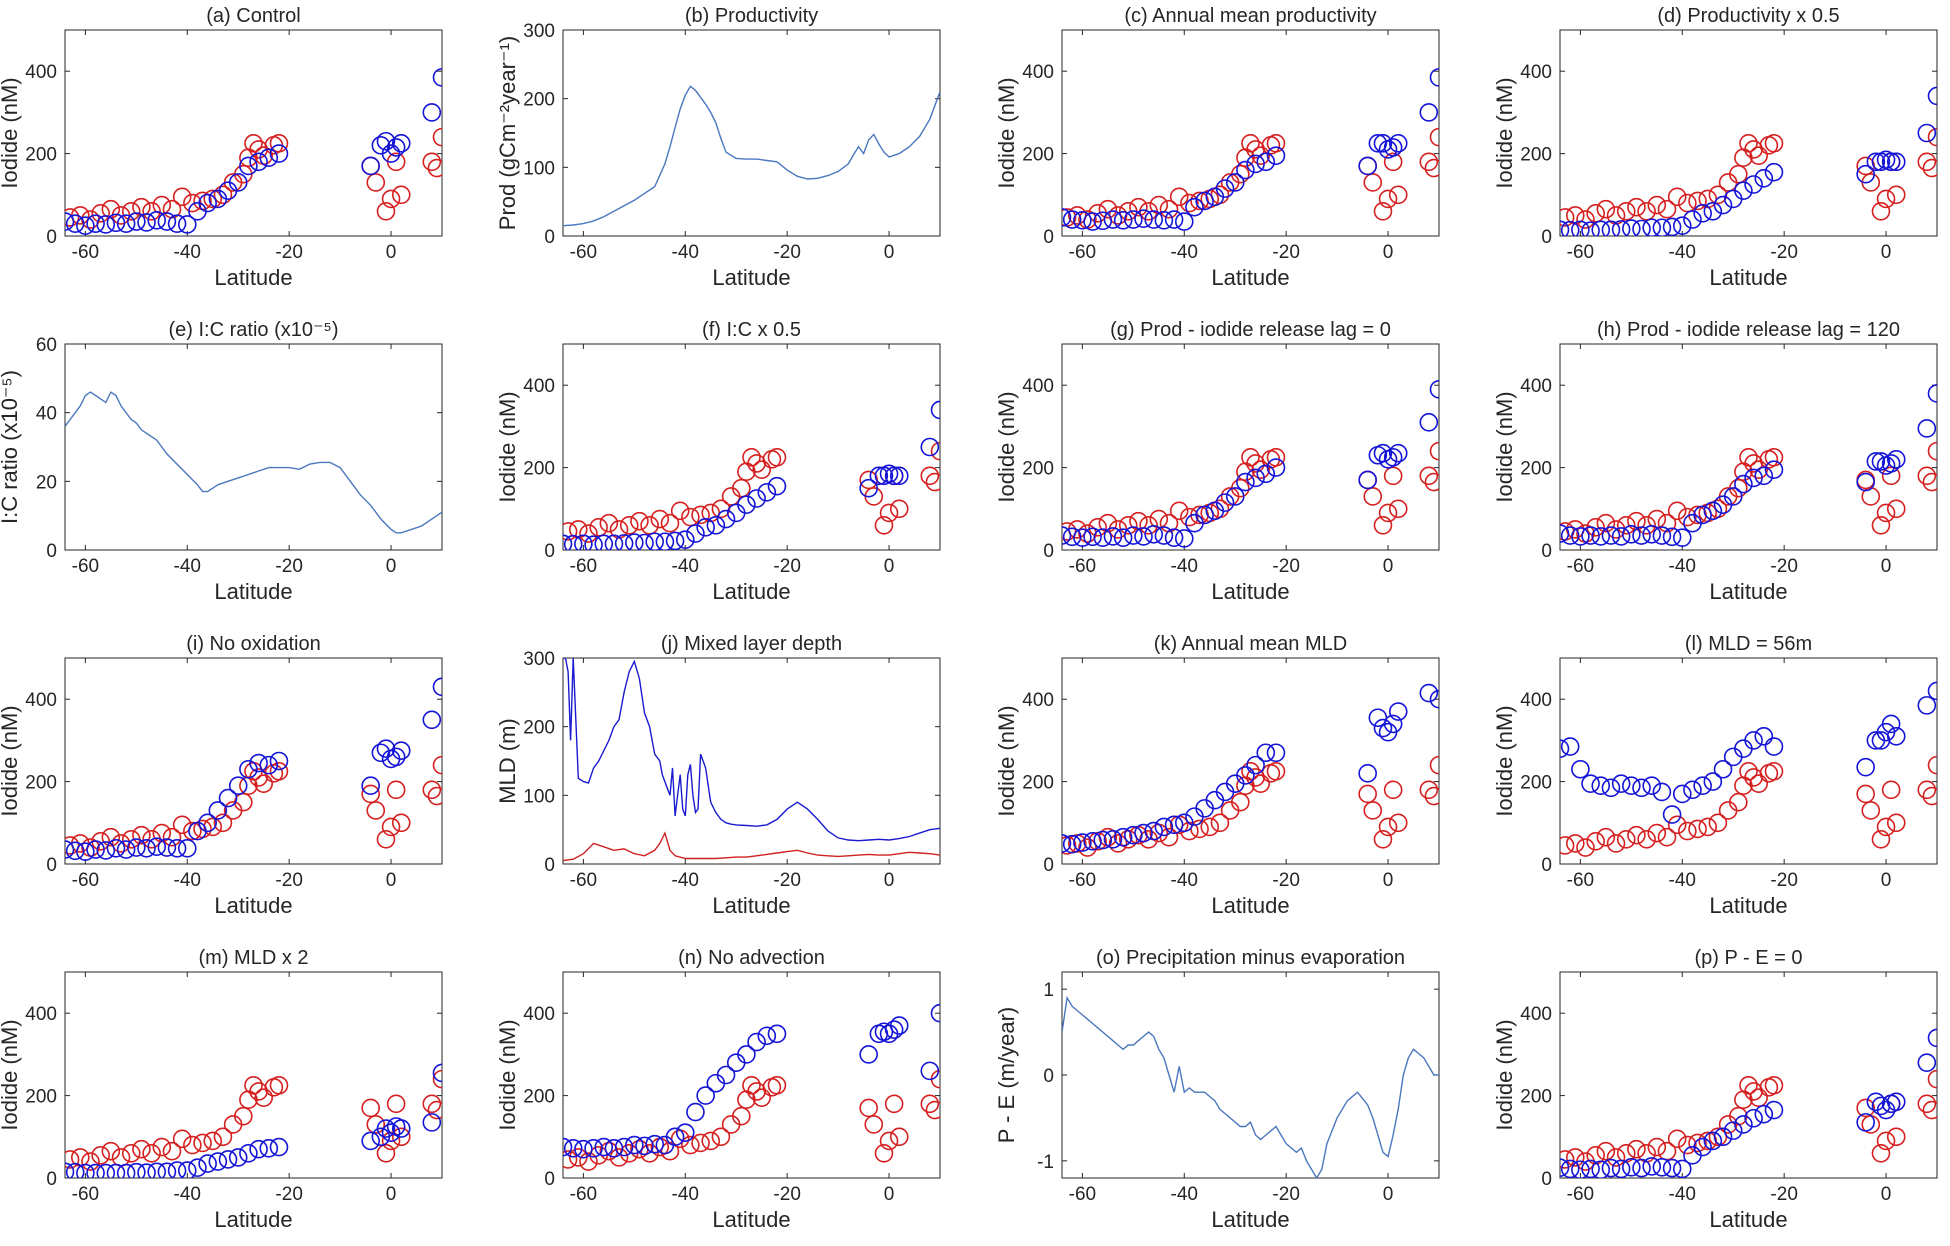 This screenshot has width=1950, height=1246. What do you see at coordinates (1748, 16) in the screenshot?
I see `panel-title: (d) Productivity x 0.5` at bounding box center [1748, 16].